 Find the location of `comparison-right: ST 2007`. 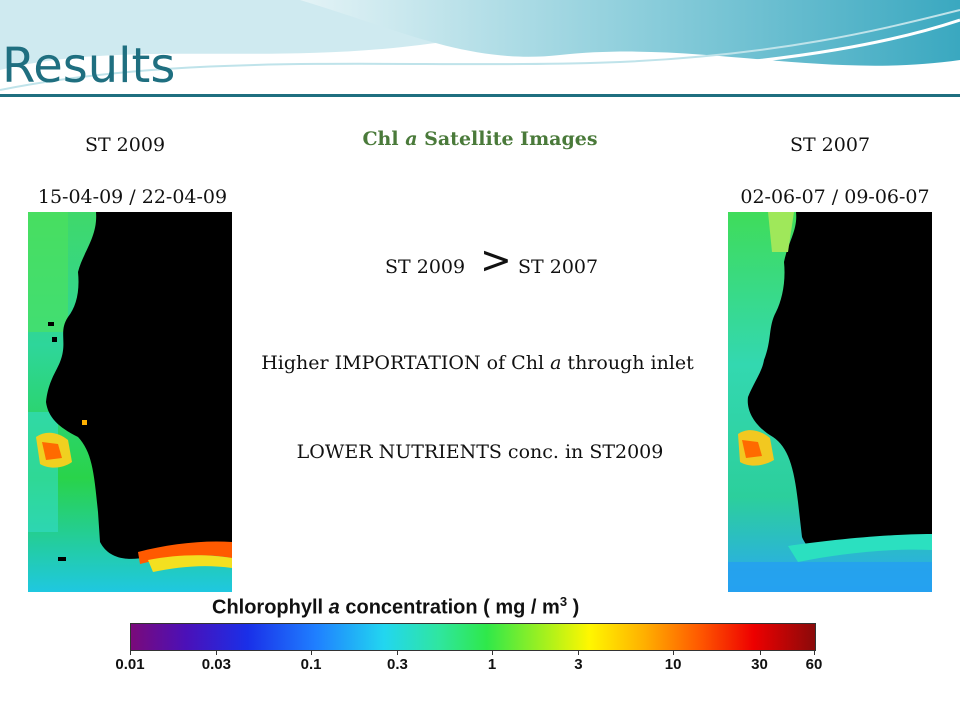

comparison-right: ST 2007 is located at coordinates (558, 267).